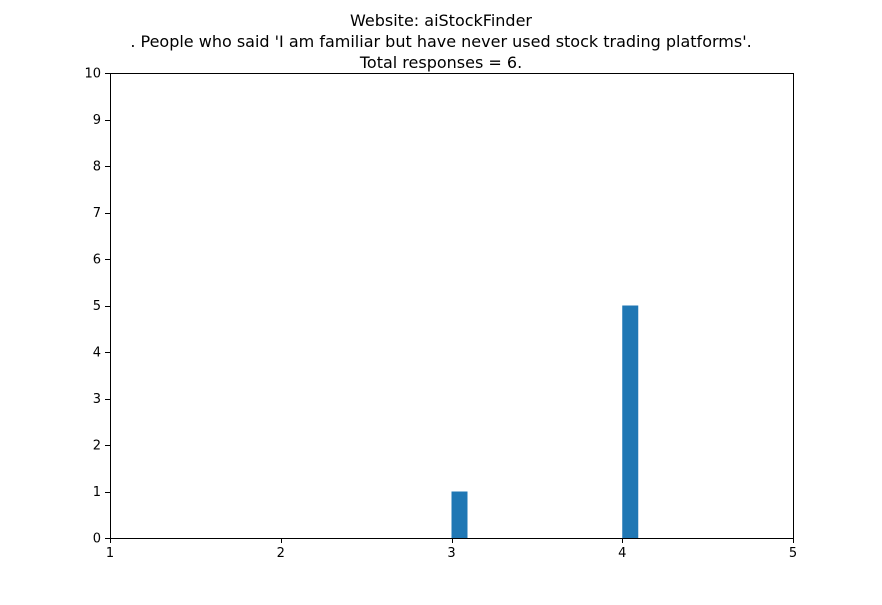 The height and width of the screenshot is (605, 882). What do you see at coordinates (97, 492) in the screenshot?
I see `y-tick-label-1: 1` at bounding box center [97, 492].